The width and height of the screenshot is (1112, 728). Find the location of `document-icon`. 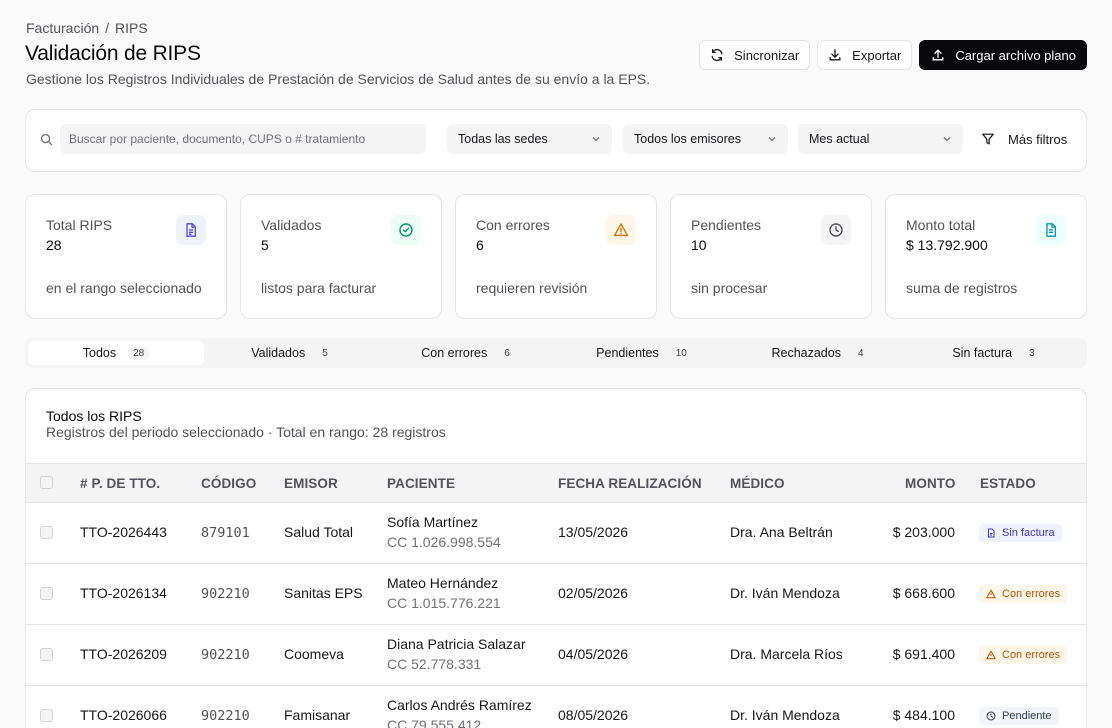

document-icon is located at coordinates (1051, 230).